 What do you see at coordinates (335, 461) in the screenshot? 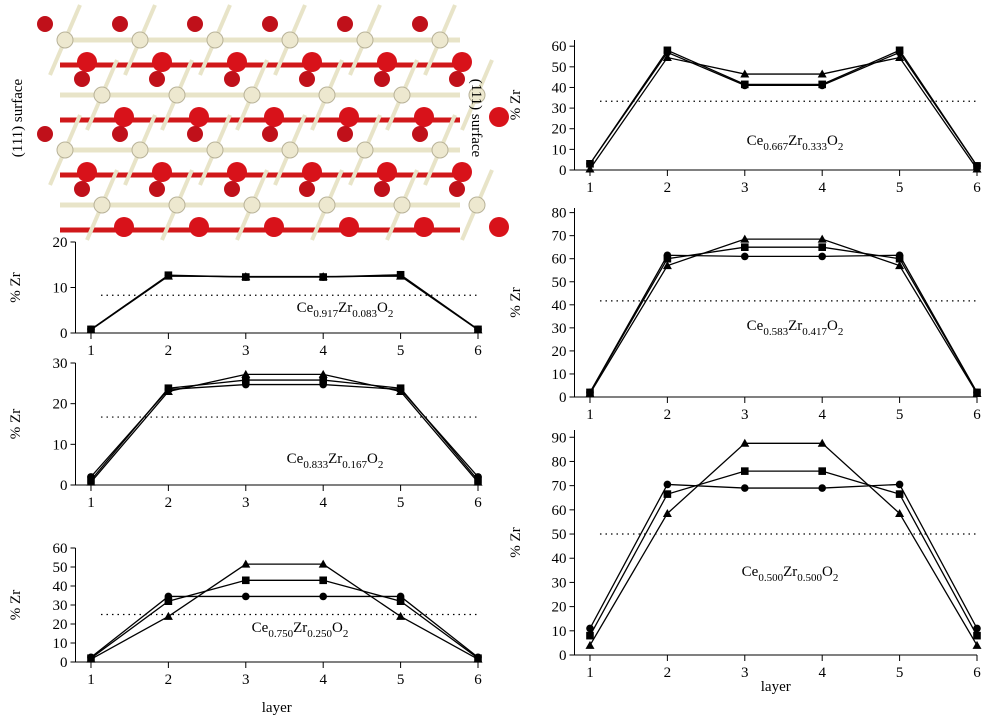
I see `composition-label: Ce0.833Zr0.167O2` at bounding box center [335, 461].